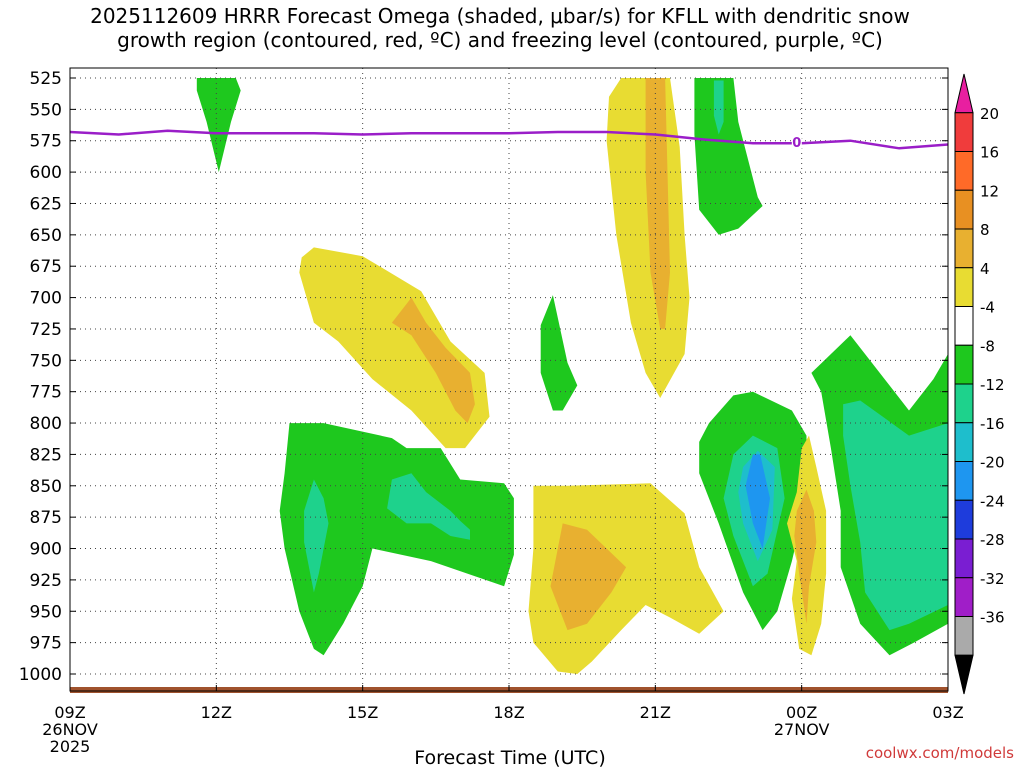 This screenshot has width=1024, height=768. I want to click on x-tick-sublabel: 26NOV, so click(70, 729).